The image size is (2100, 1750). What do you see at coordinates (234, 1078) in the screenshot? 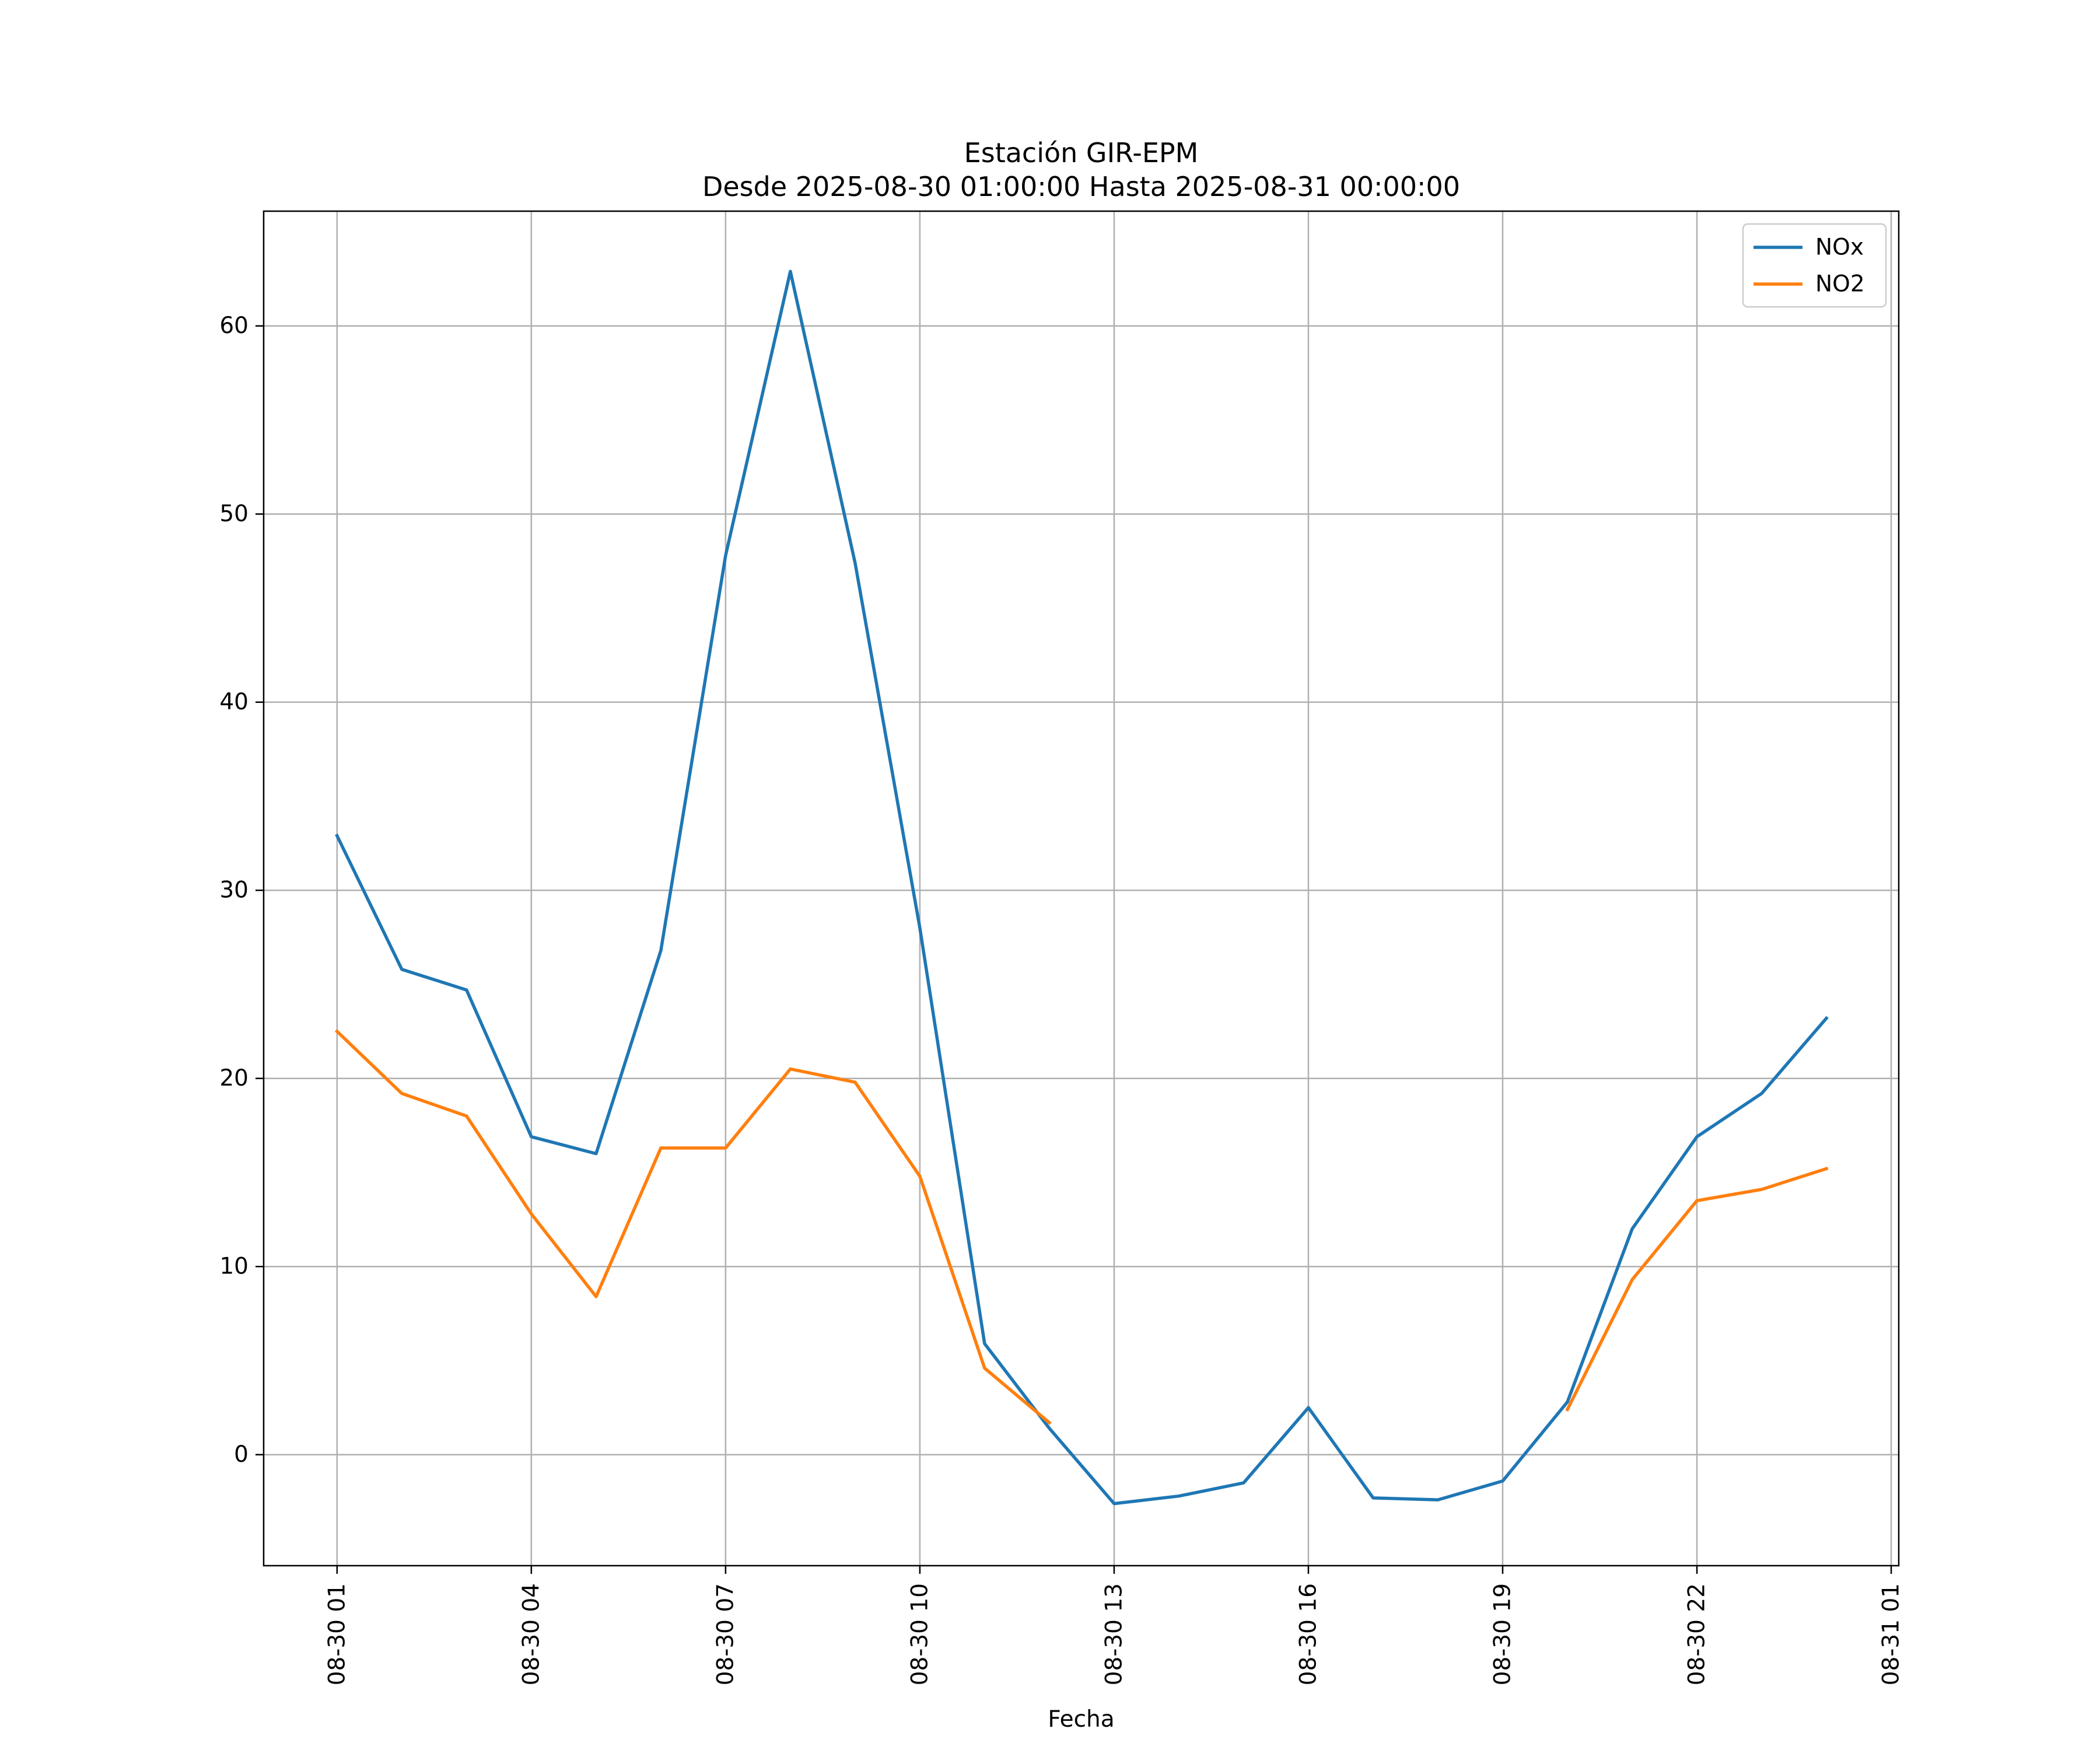
I see `y-tick-label: 20` at bounding box center [234, 1078].